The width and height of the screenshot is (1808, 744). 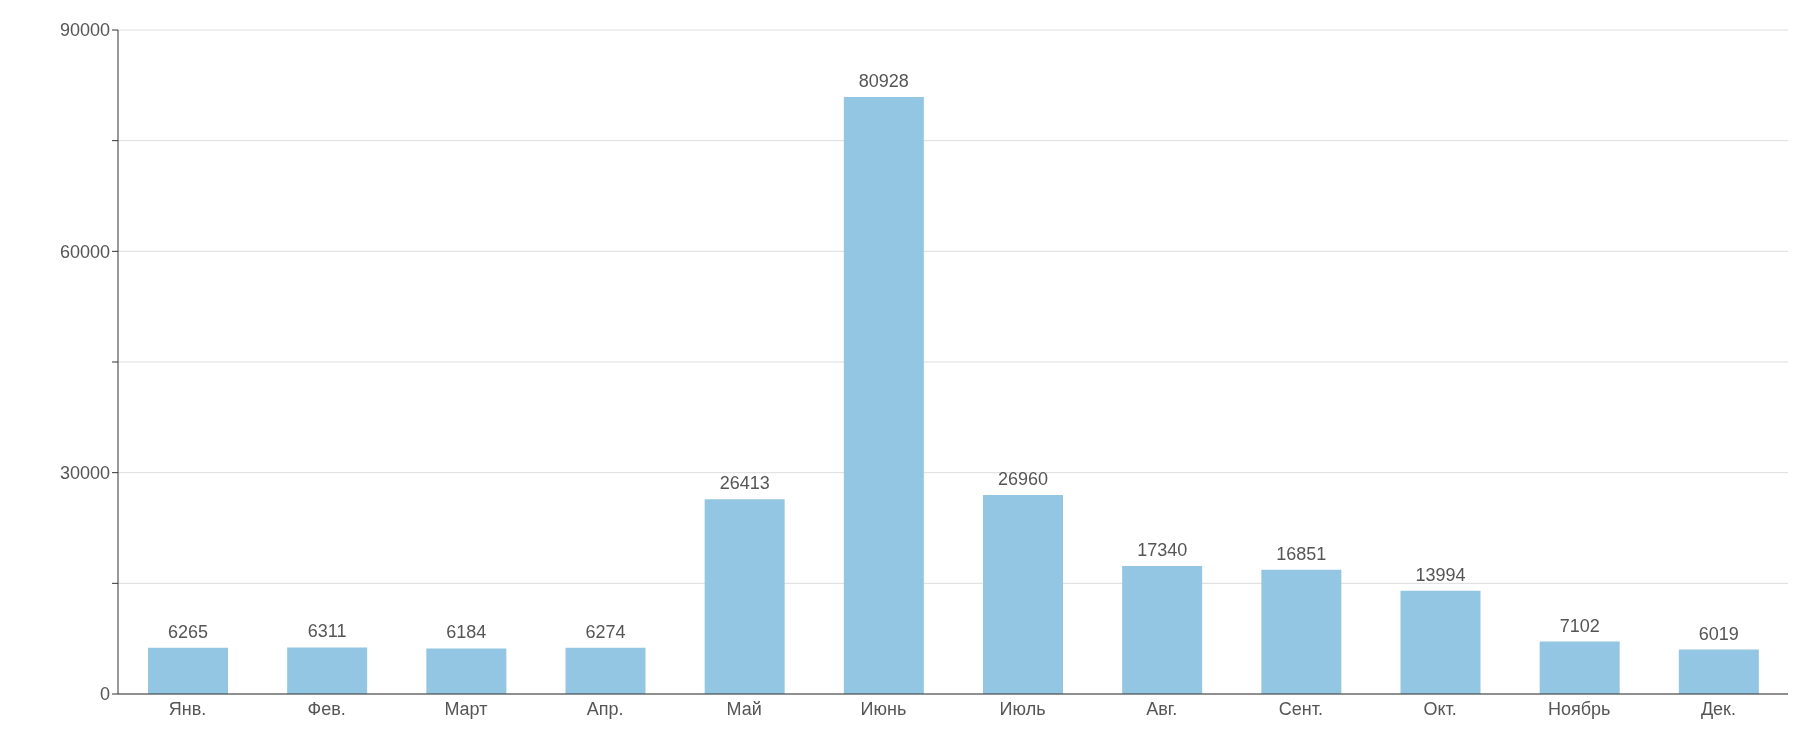 What do you see at coordinates (1162, 550) in the screenshot?
I see `data-label: 17340` at bounding box center [1162, 550].